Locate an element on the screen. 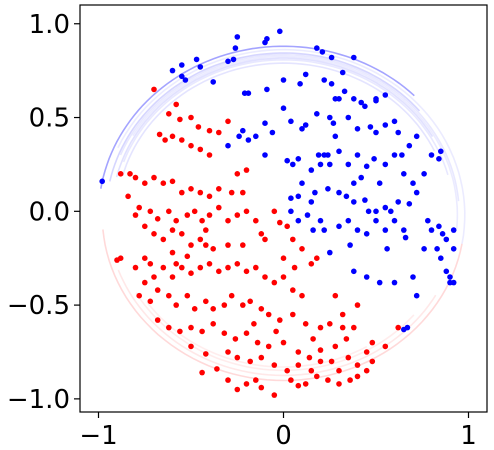 The width and height of the screenshot is (494, 450). x-axis: −1 0 1 is located at coordinates (278, 431).